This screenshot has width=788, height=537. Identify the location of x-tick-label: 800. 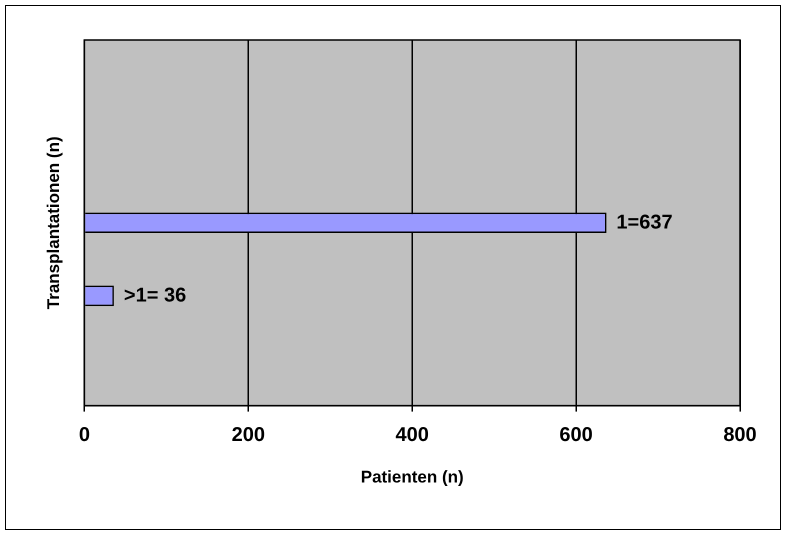
(740, 435).